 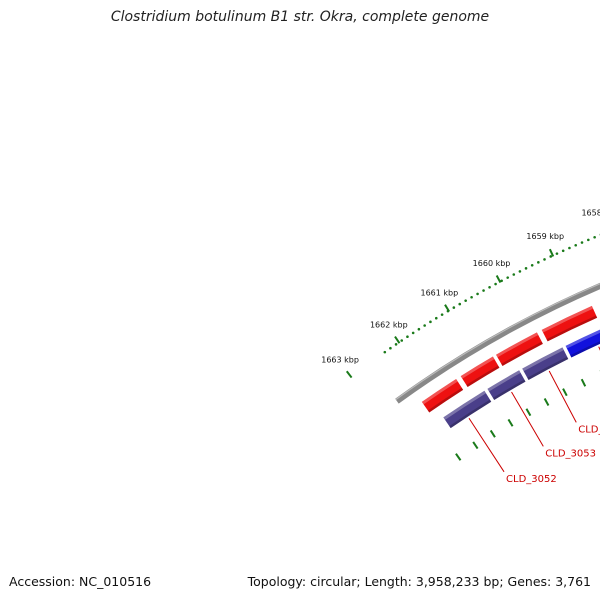 I want to click on kbp-tick-label: 1659 kbp, so click(x=545, y=236).